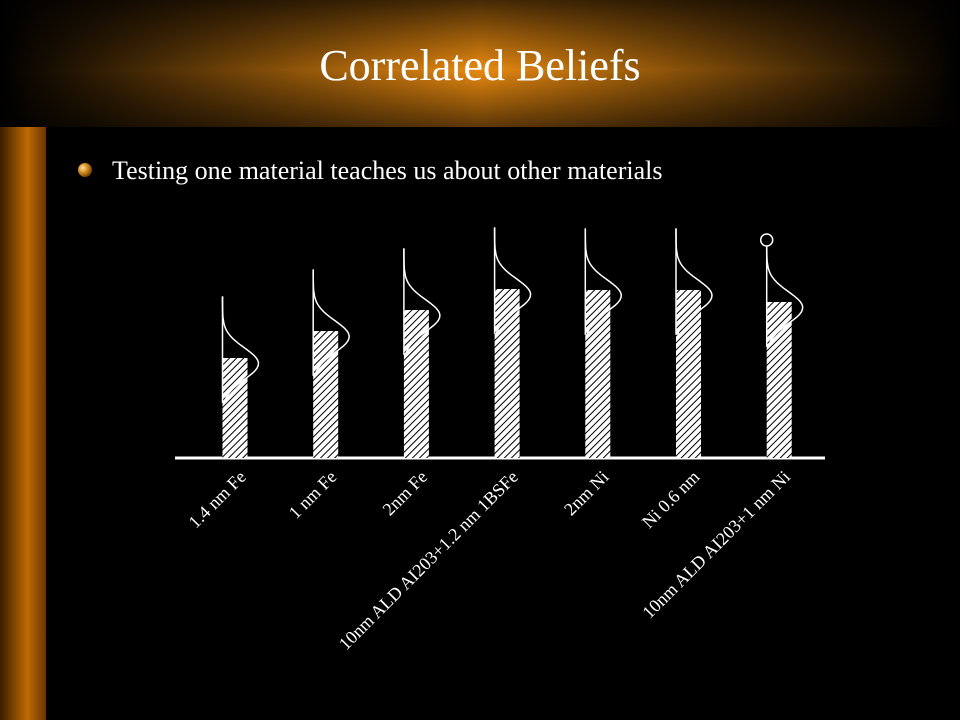 The image size is (960, 720). Describe the element at coordinates (716, 545) in the screenshot. I see `x-tick-label: 10nm ALD AI203+1 nm Ni` at that location.